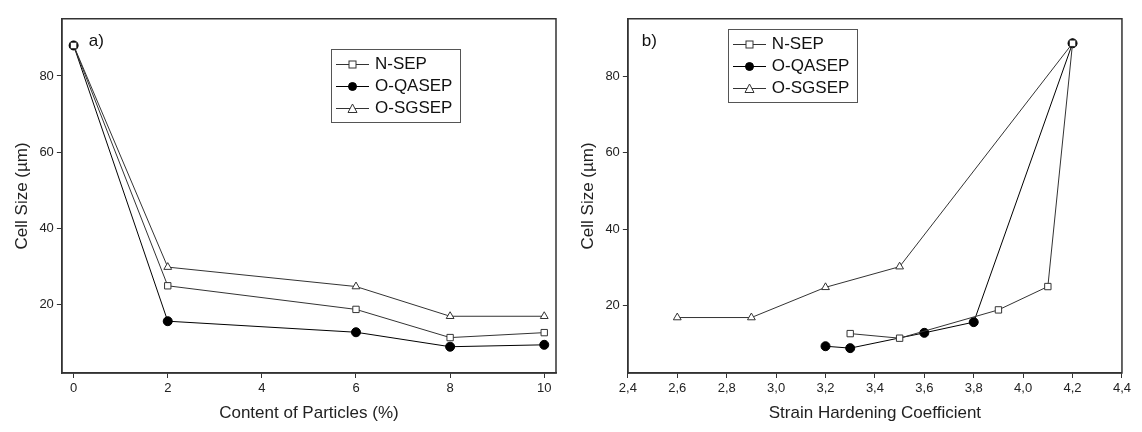  Describe the element at coordinates (649, 40) in the screenshot. I see `annotation: b)` at that location.